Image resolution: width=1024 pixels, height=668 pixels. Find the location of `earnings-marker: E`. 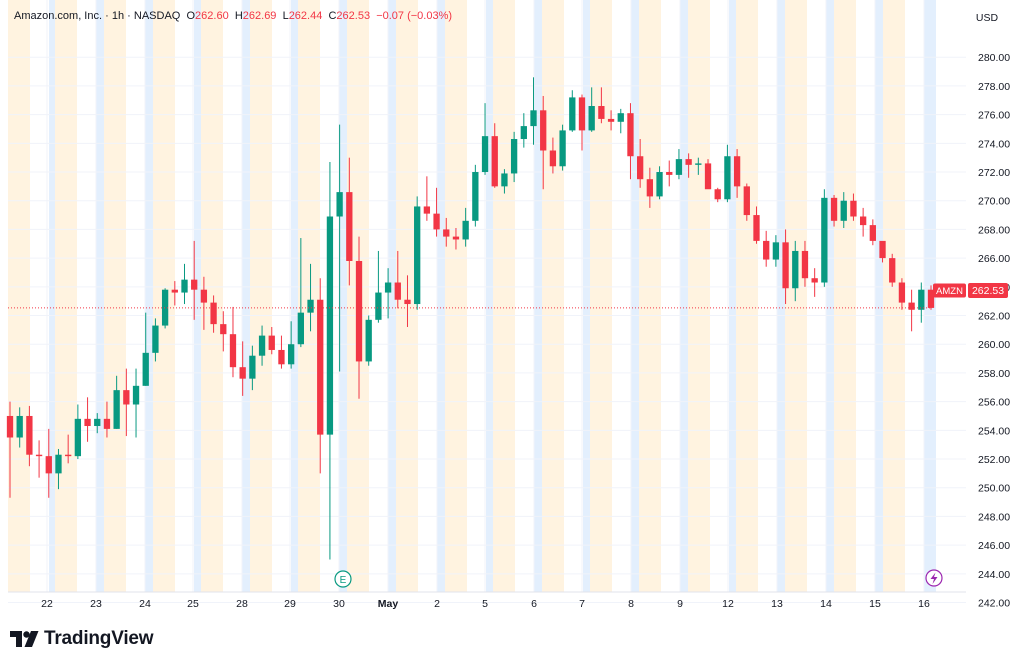

earnings-marker: E is located at coordinates (343, 579).